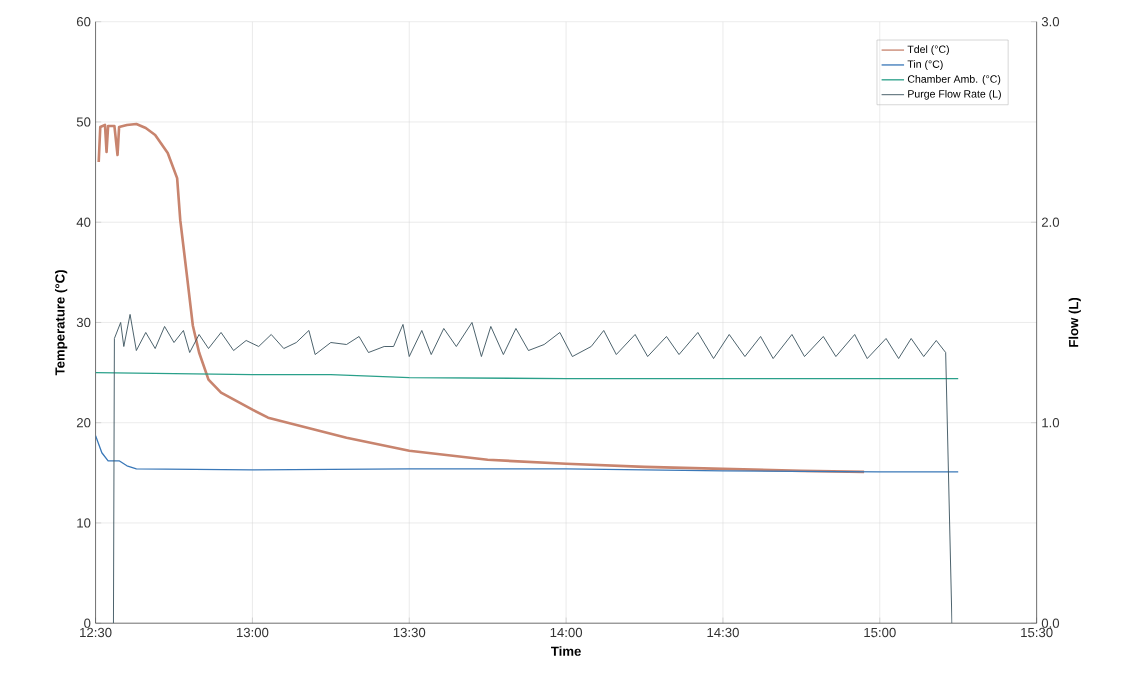  Describe the element at coordinates (1037, 632) in the screenshot. I see `x-tick-label: 15:30` at that location.